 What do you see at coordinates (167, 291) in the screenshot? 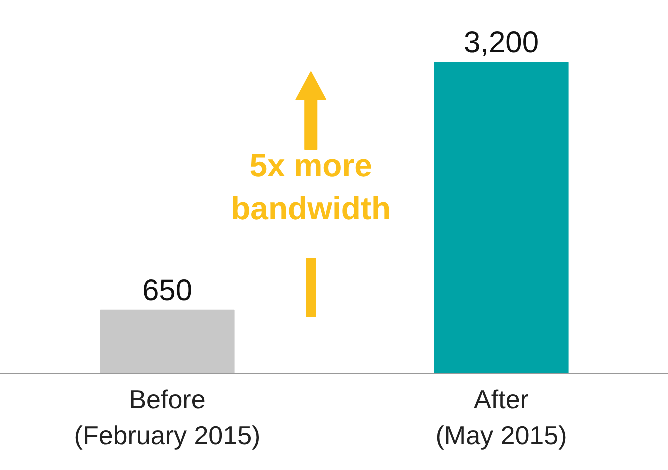
I see `data-label: 650` at bounding box center [167, 291].